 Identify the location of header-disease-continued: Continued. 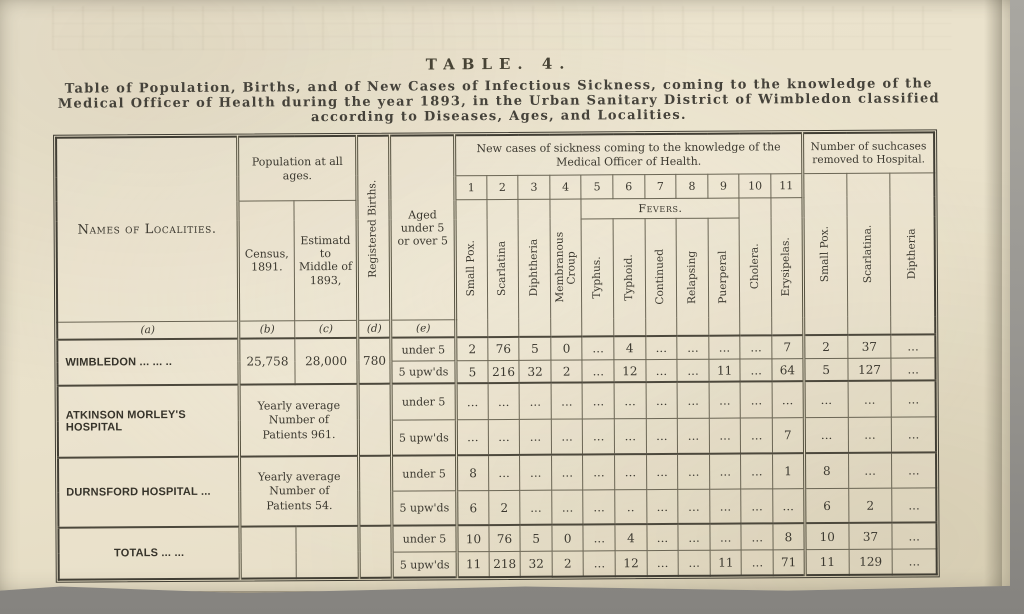
(661, 277).